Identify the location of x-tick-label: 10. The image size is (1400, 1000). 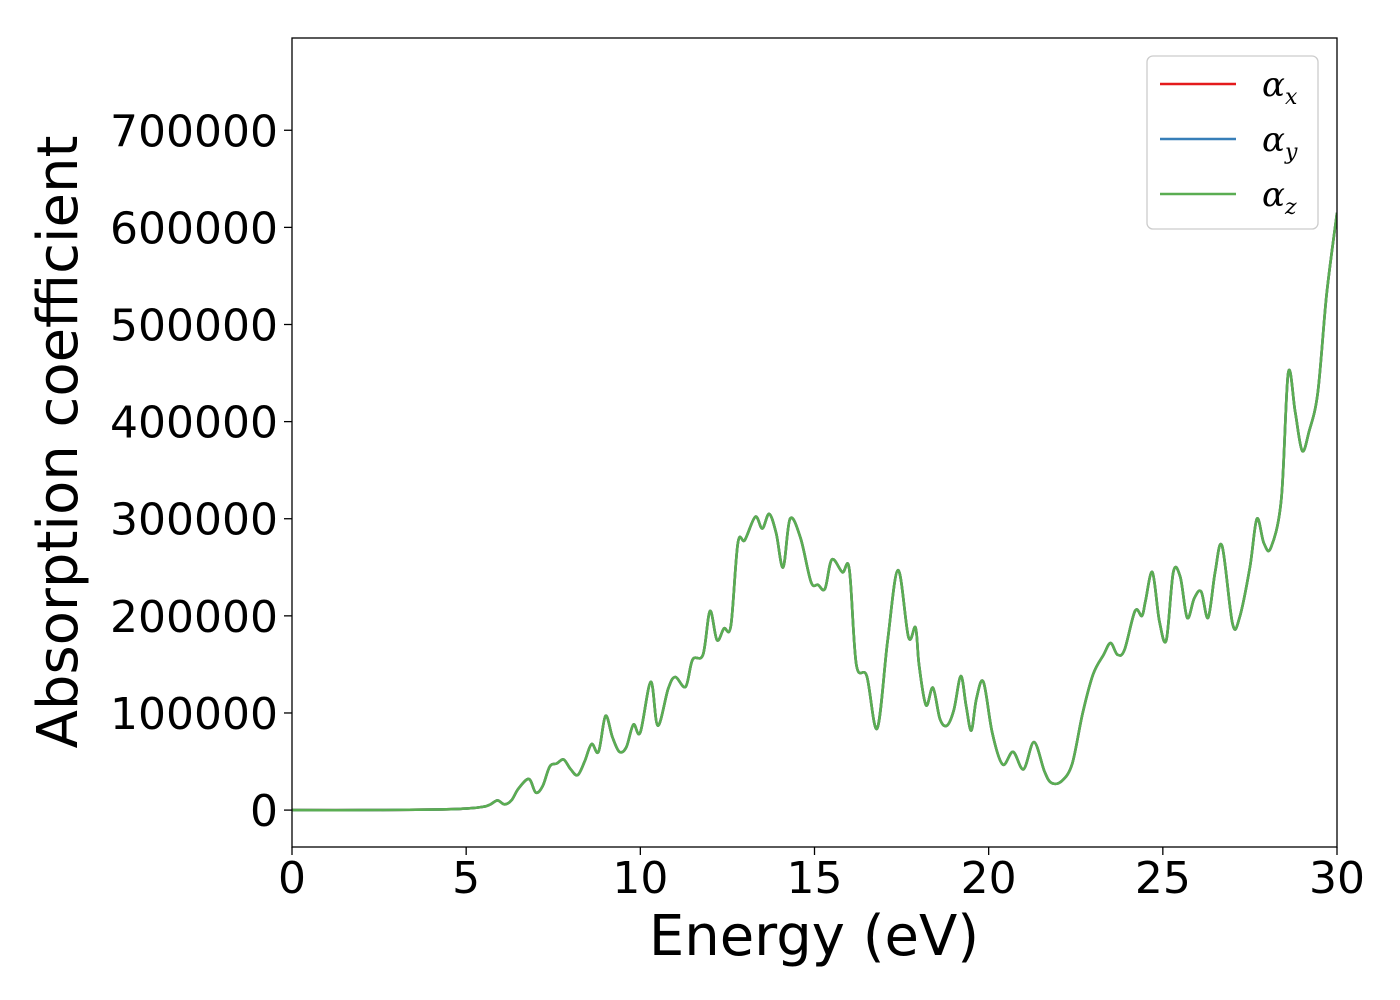
(640, 878).